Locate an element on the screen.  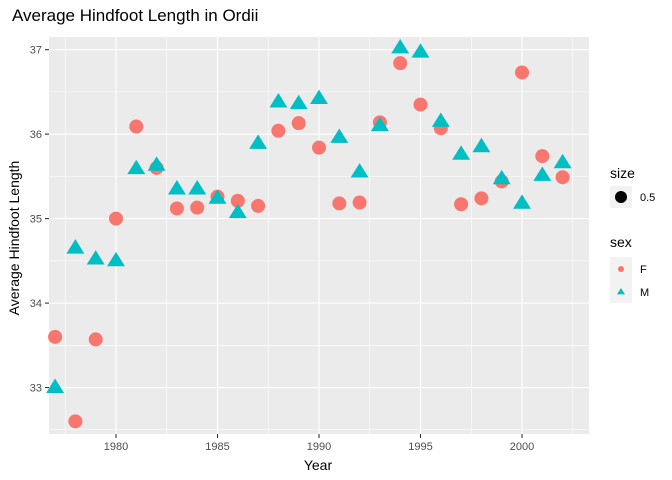
legend: size 0.5 sex FM is located at coordinates (632, 234).